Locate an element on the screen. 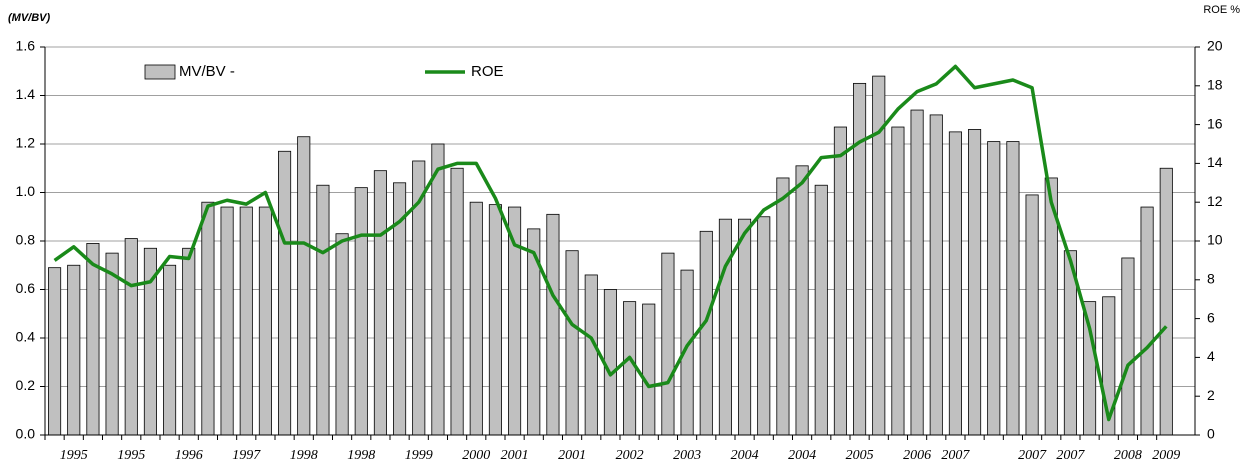 Image resolution: width=1245 pixels, height=472 pixels. y2-axis-title: ROE % is located at coordinates (1221, 10).